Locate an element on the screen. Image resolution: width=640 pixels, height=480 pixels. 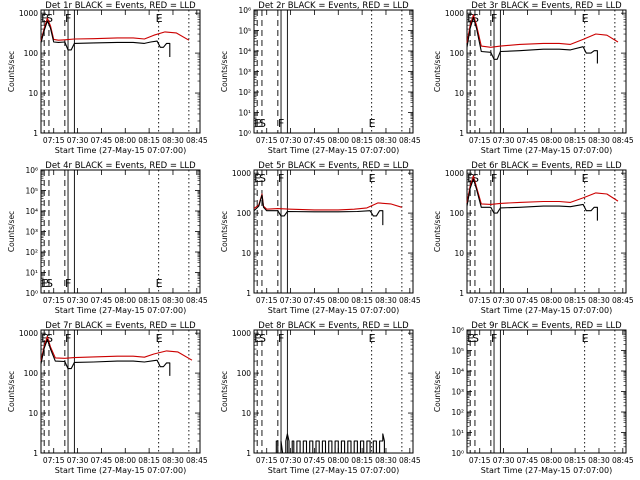
chart-title: Det 1r BLACK = Events, RED = LLD is located at coordinates (120, 6).